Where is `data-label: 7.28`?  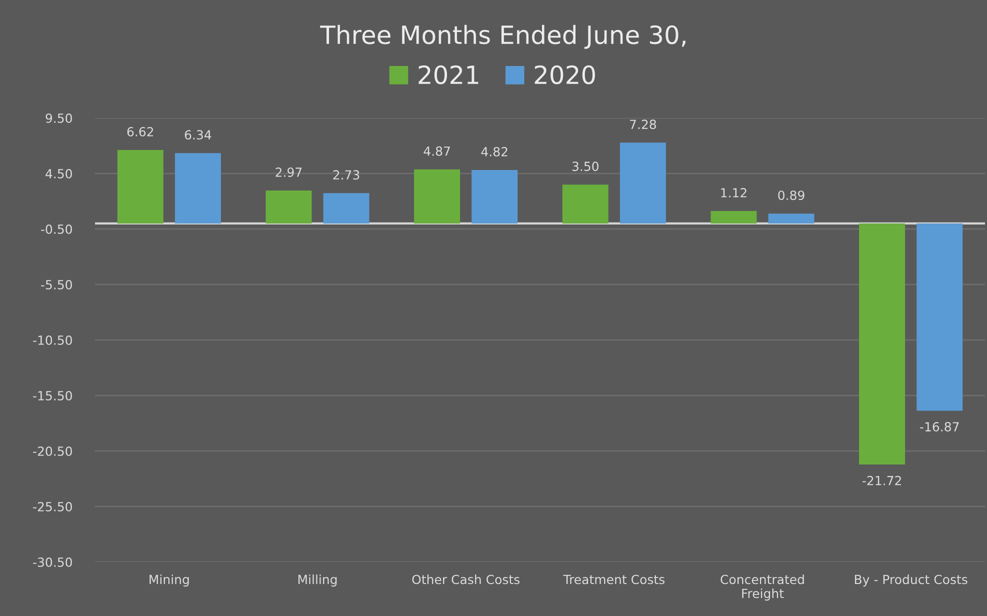
data-label: 7.28 is located at coordinates (643, 125).